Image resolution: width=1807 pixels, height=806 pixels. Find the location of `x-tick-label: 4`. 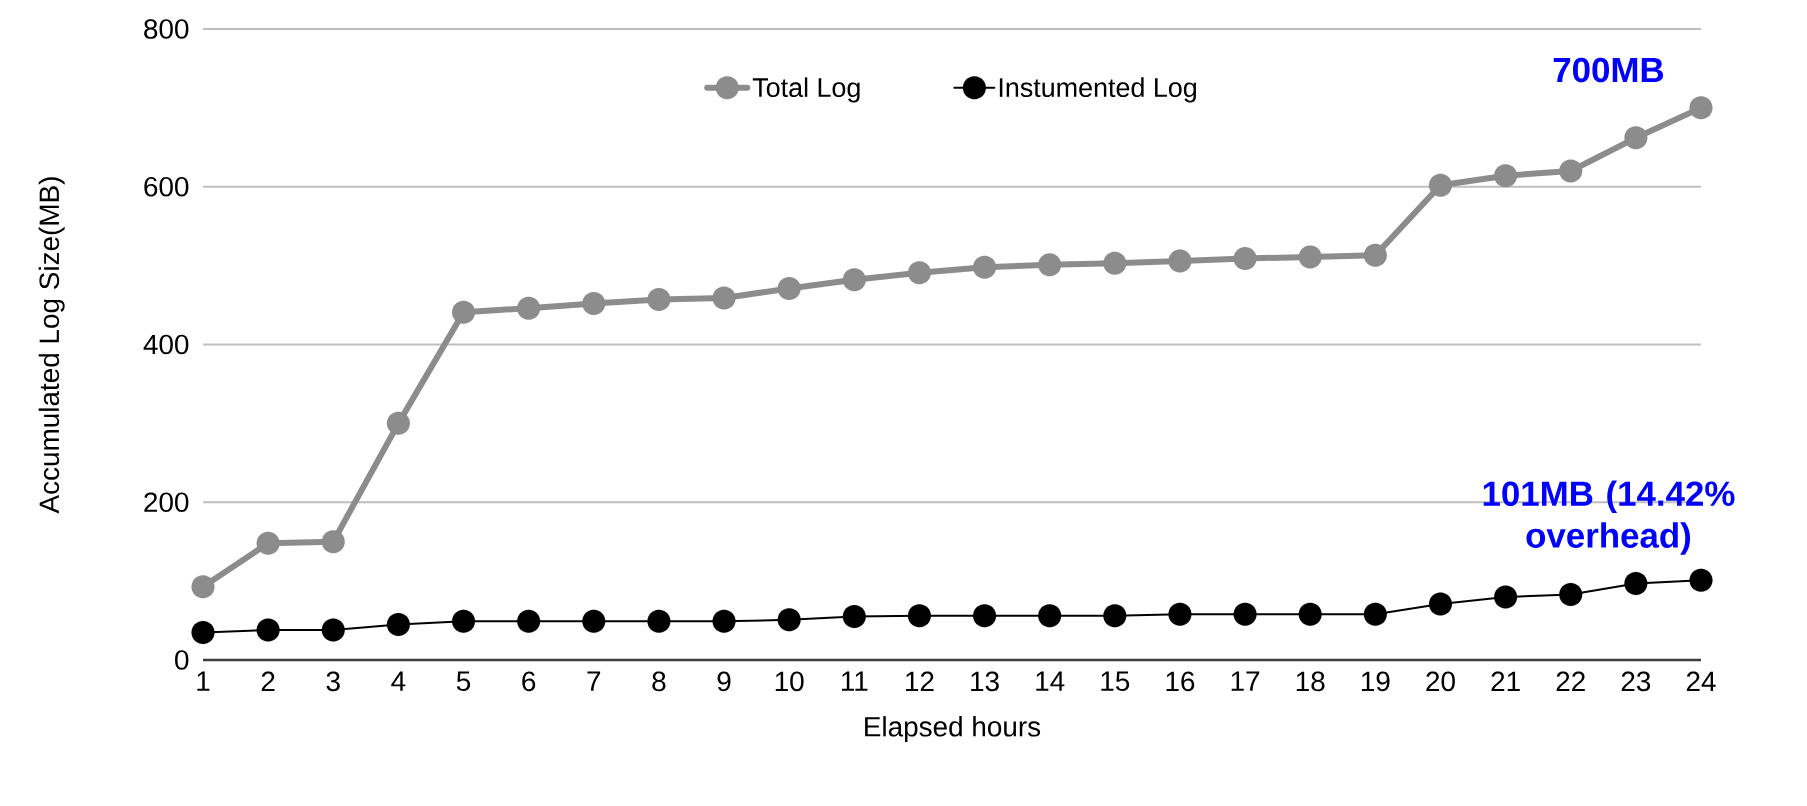

x-tick-label: 4 is located at coordinates (398, 681).